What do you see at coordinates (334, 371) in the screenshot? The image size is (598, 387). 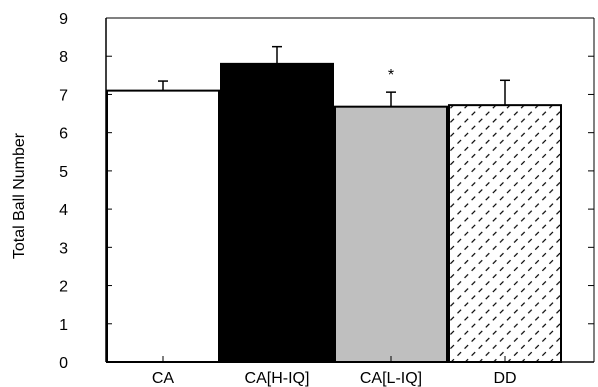 I see `x-axis: CA CA[H-IQ] CA[L-IQ] DD` at bounding box center [334, 371].